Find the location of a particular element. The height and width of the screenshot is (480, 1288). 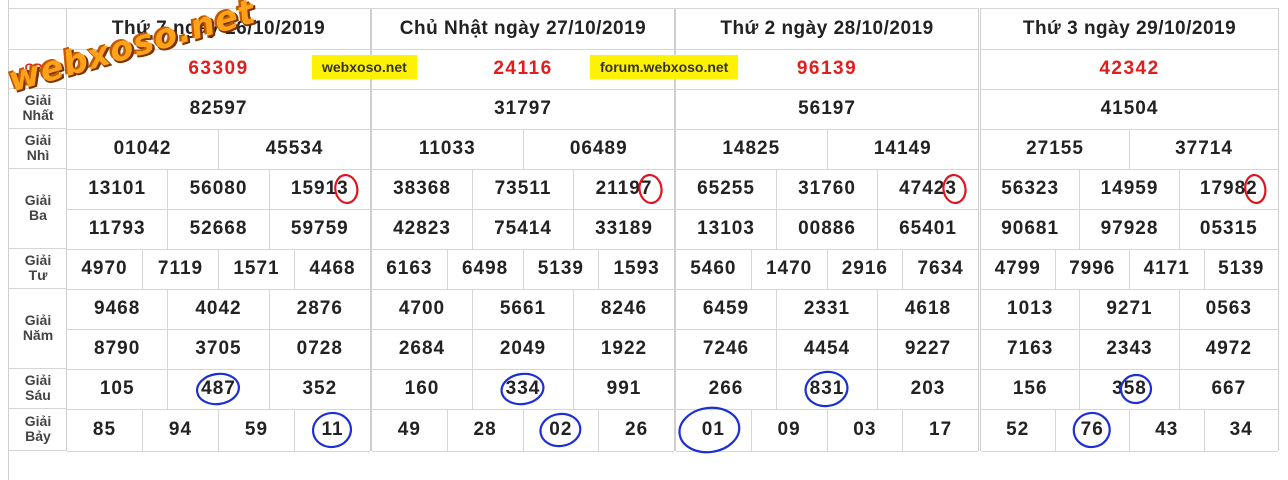

prize-row-nhi: 01042 45534 is located at coordinates (218, 149).